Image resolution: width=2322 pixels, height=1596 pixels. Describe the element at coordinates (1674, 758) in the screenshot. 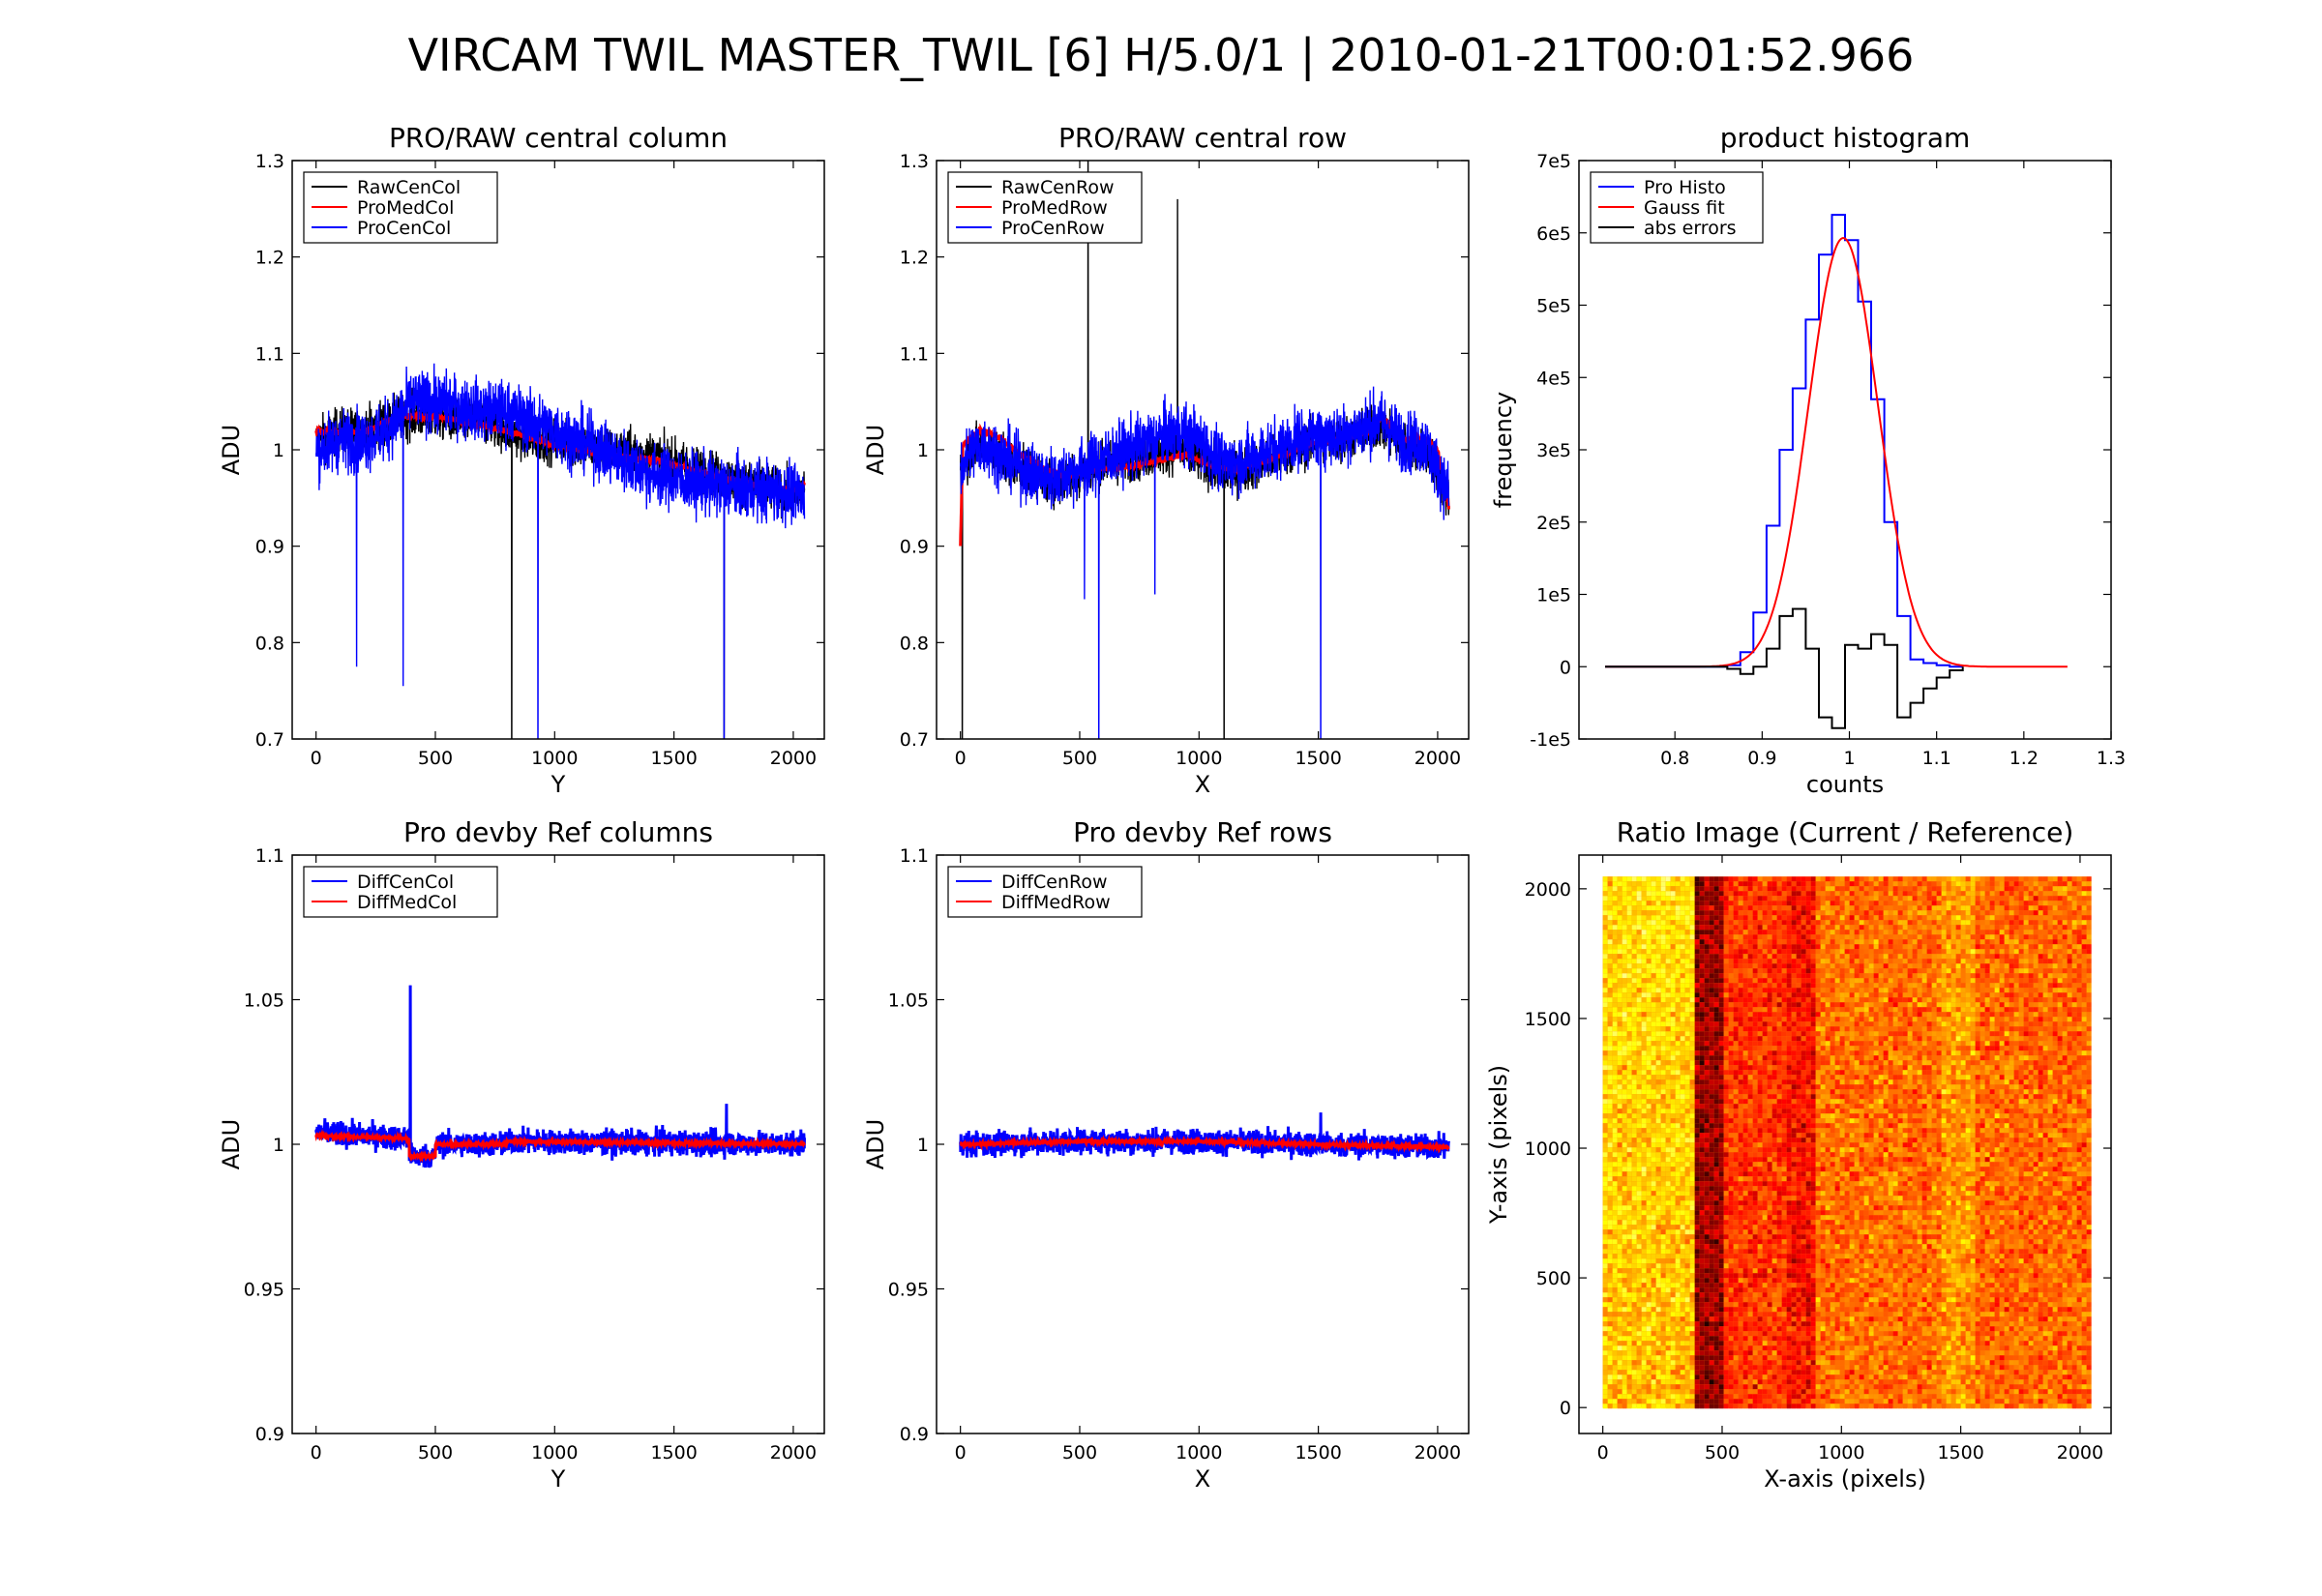

I see `x-tick-label: 0.8` at that location.